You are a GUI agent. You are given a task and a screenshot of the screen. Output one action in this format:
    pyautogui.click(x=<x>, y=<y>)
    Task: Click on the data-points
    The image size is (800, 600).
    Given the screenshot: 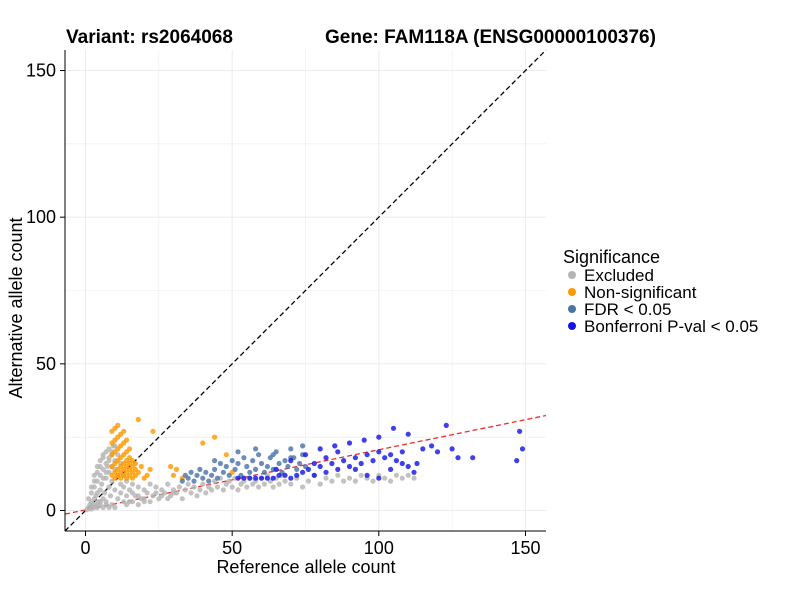 What is the action you would take?
    pyautogui.click(x=305, y=464)
    